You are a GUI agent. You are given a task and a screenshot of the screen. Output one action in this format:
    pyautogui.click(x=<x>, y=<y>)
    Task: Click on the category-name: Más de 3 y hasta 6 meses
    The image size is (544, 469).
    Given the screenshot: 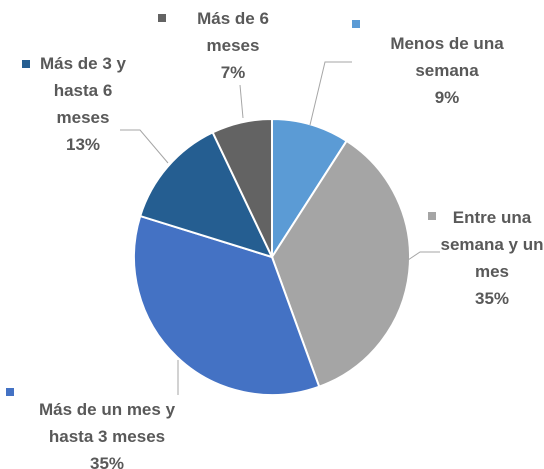 What is the action you would take?
    pyautogui.click(x=83, y=90)
    